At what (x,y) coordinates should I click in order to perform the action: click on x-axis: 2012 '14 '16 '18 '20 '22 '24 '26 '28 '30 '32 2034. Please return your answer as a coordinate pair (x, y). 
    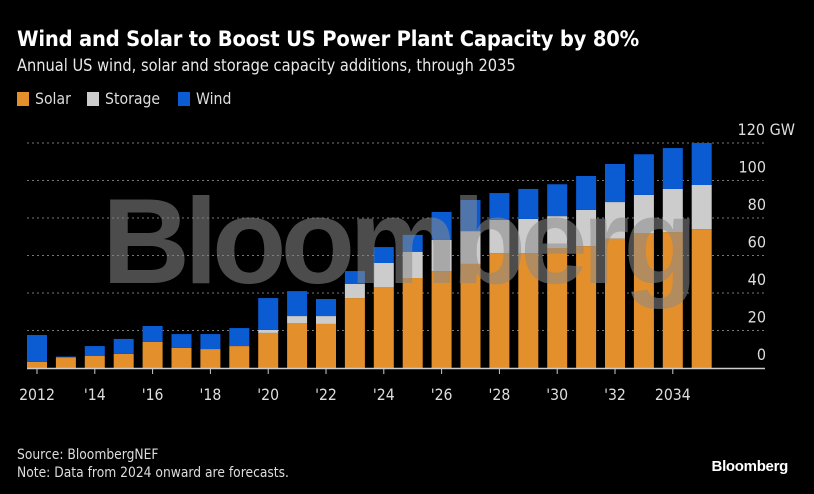
    Looking at the image, I should click on (392, 385).